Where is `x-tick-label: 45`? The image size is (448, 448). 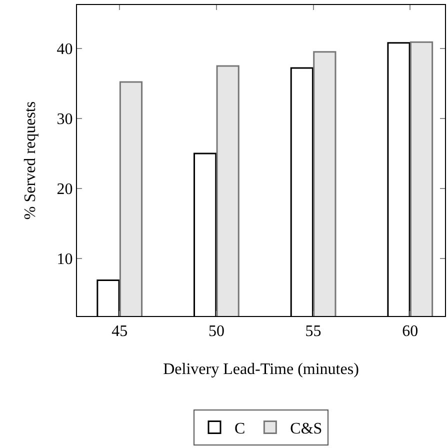
x-tick-label: 45 is located at coordinates (120, 331).